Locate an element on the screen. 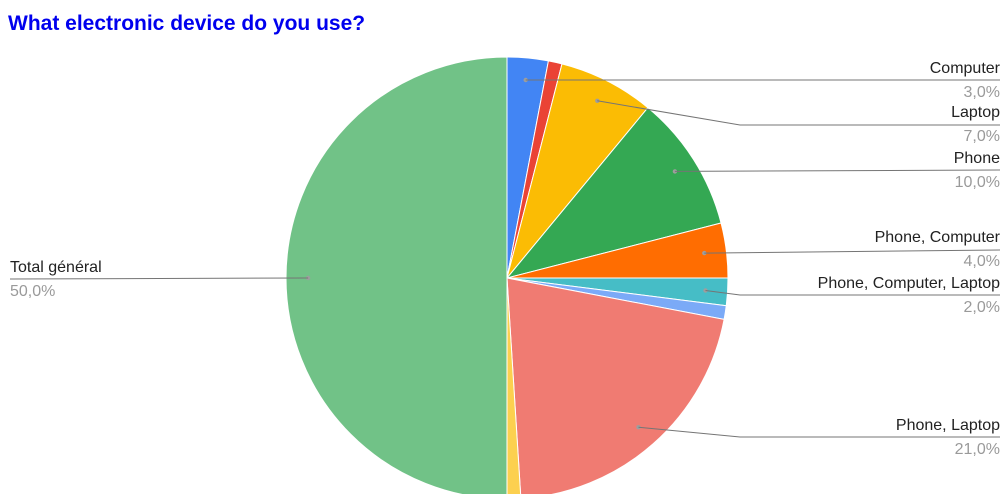 This screenshot has height=494, width=1005. slice-label-4: Phone, Computer is located at coordinates (938, 237).